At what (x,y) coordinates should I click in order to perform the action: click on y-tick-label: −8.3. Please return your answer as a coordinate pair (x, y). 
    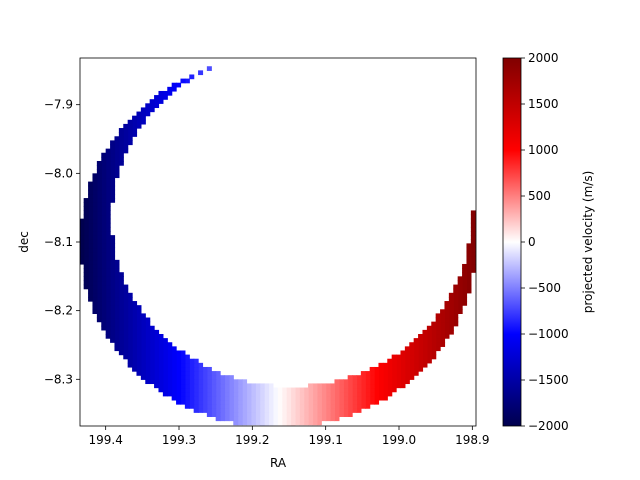
    Looking at the image, I should click on (58, 379).